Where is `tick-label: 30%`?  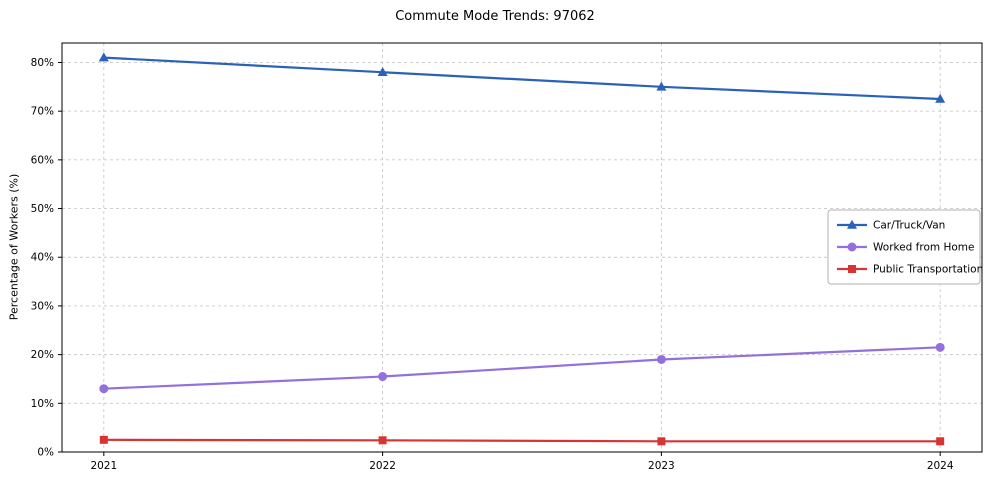
tick-label: 30% is located at coordinates (42, 306).